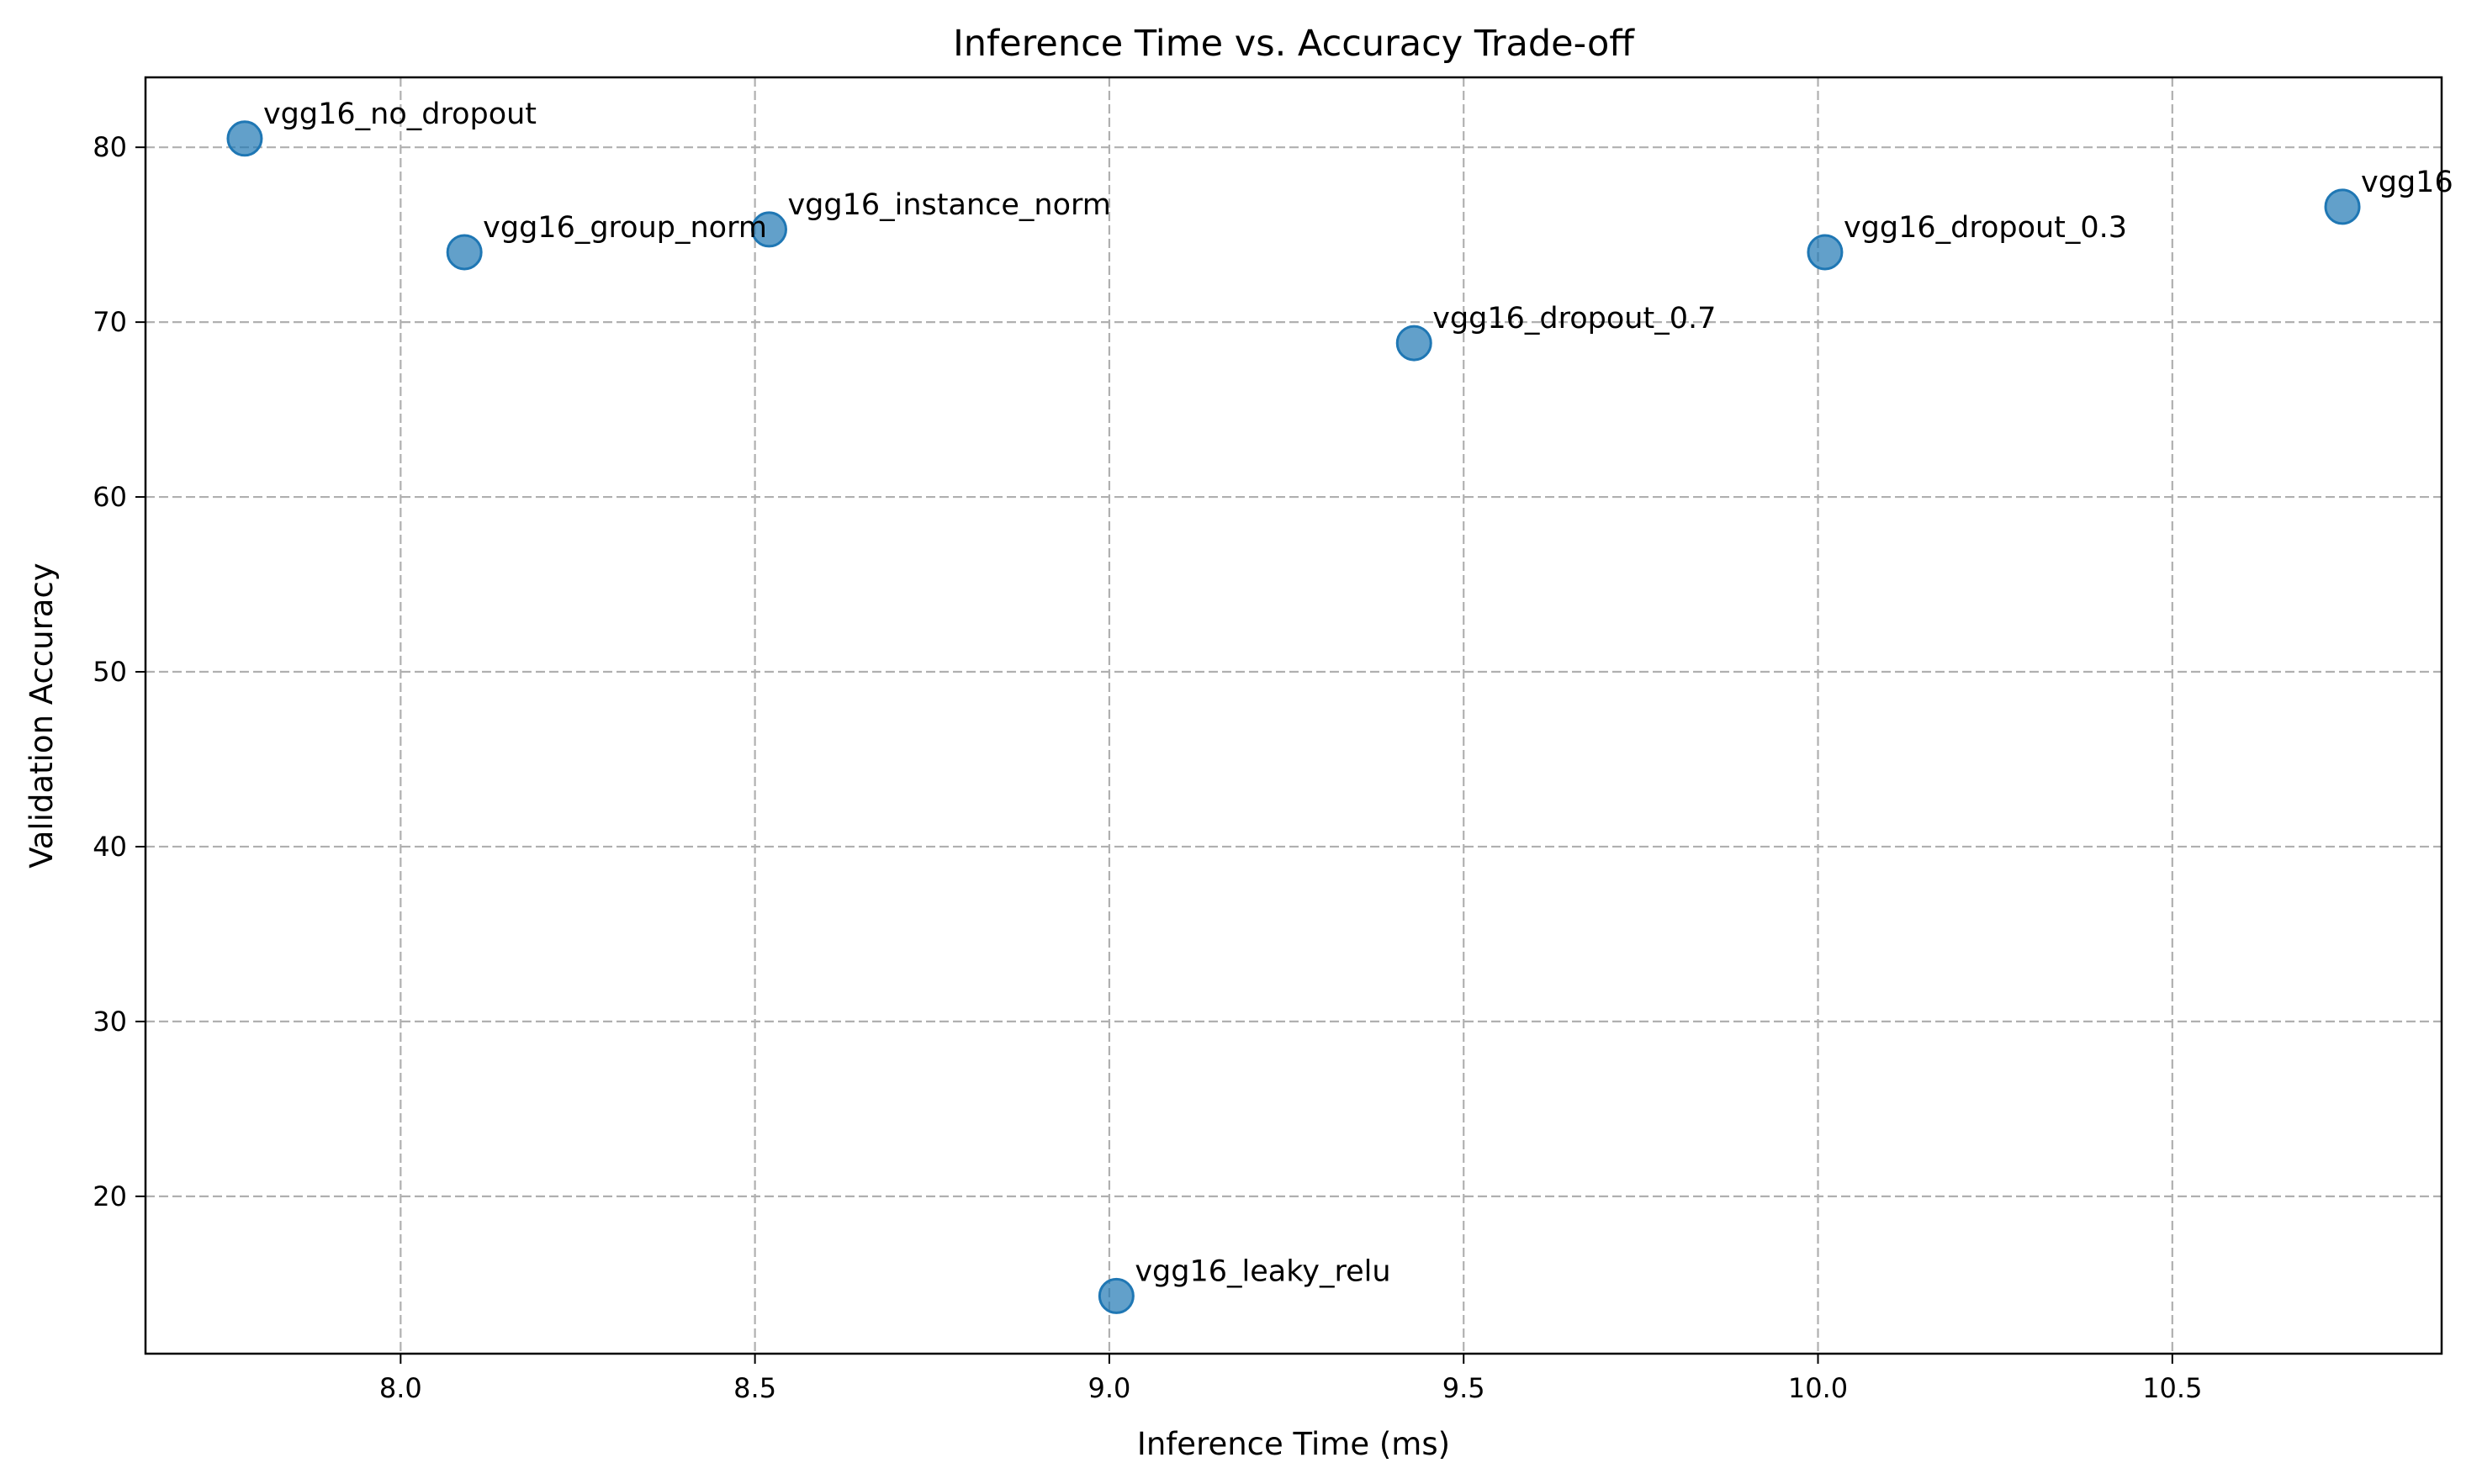 This screenshot has width=2482, height=1484. What do you see at coordinates (110, 147) in the screenshot?
I see `y-tick-label: 80` at bounding box center [110, 147].